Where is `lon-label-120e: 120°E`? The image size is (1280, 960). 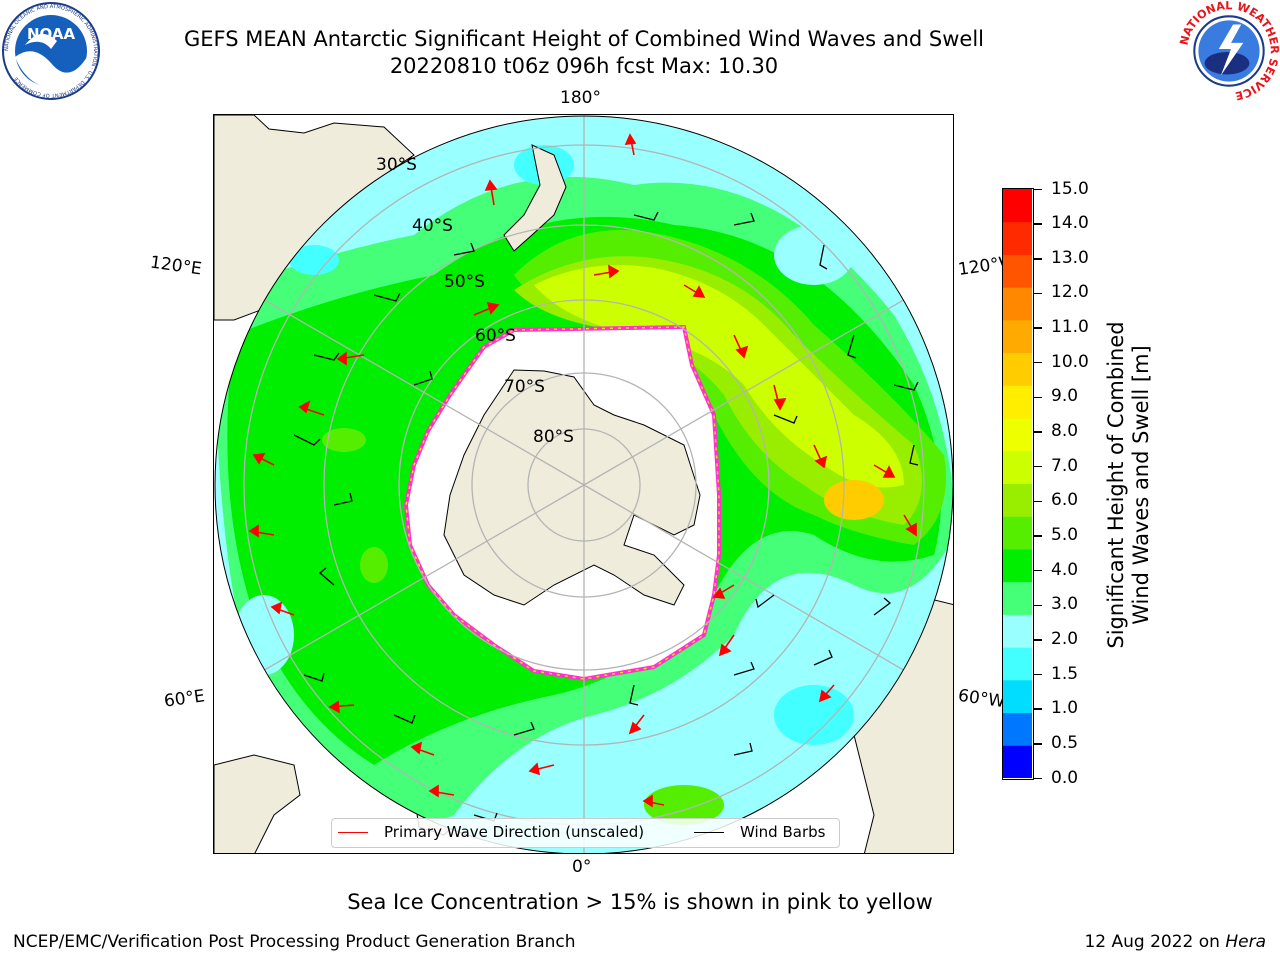 lon-label-120e: 120°E is located at coordinates (175, 266).